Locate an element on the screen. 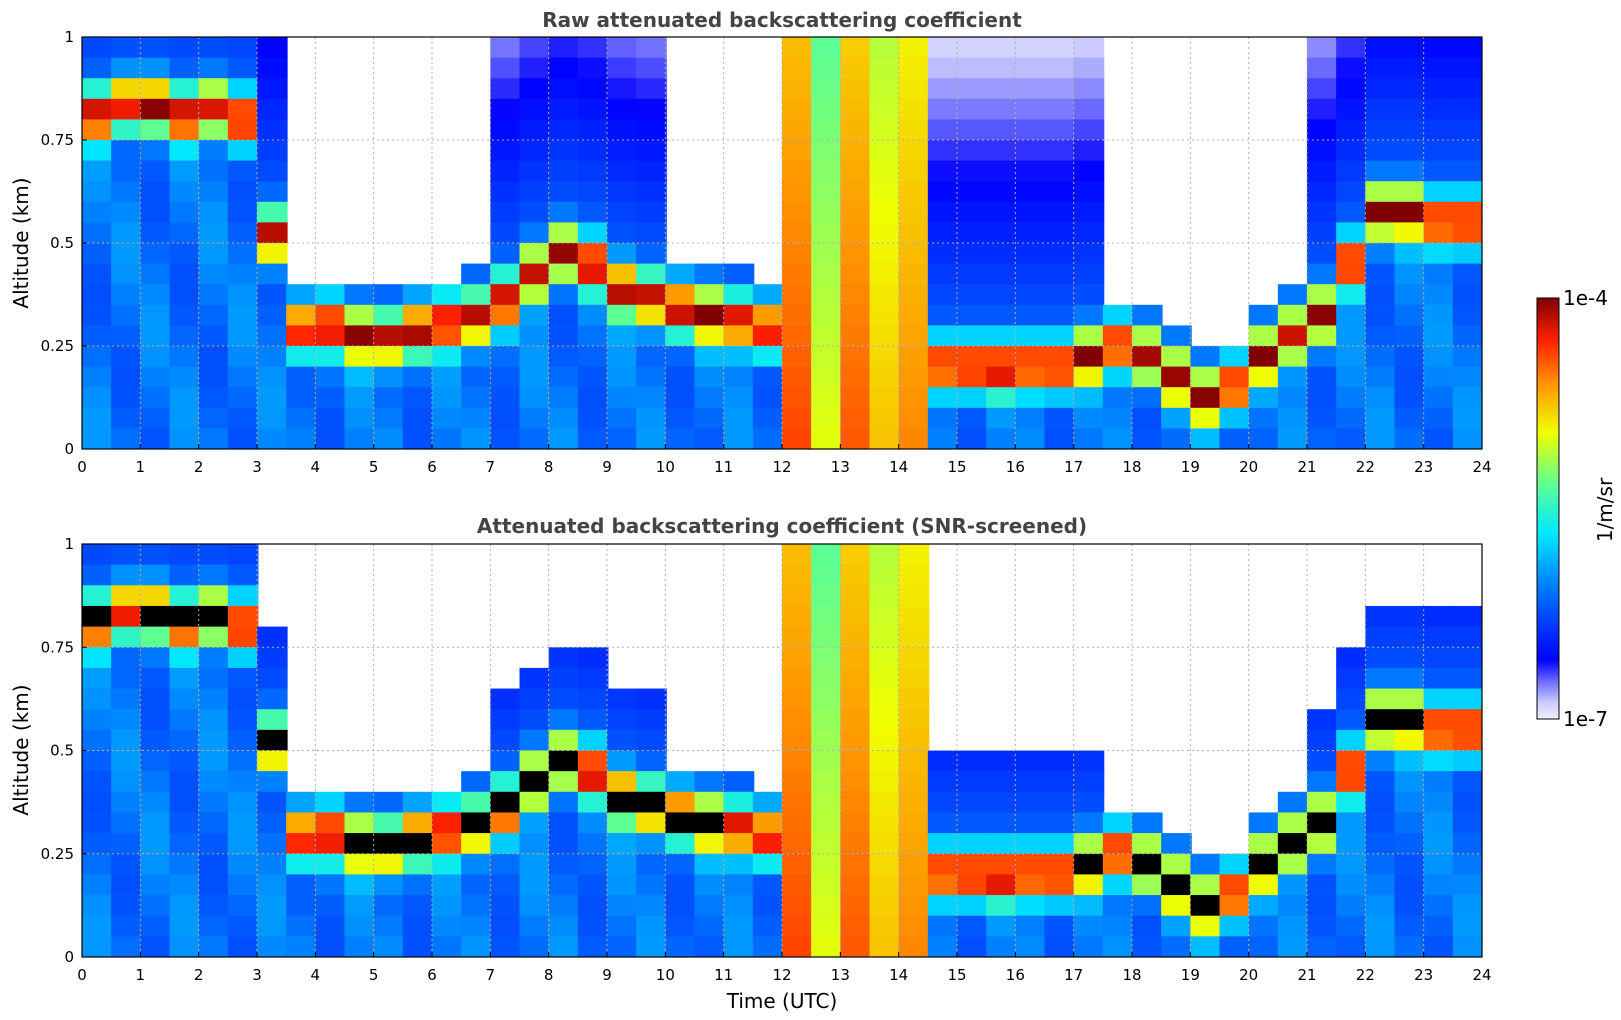 Image resolution: width=1621 pixels, height=1020 pixels. y-ticks: 0 0.25 0.5 0.75 1 is located at coordinates (64, 243).